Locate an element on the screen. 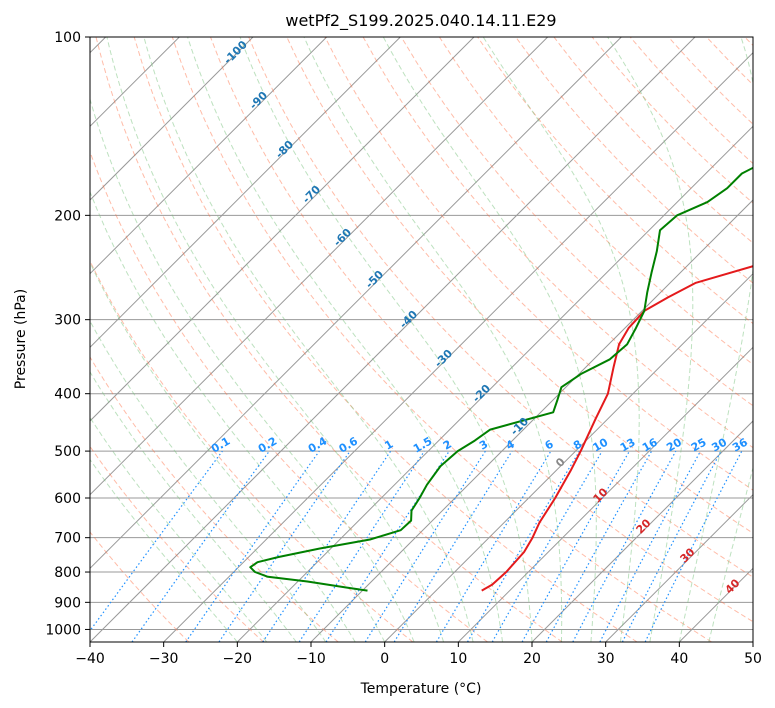 This screenshot has width=775, height=708. y-axis: 100 200 300 400 500 600 700 800 900 1000 is located at coordinates (67, 334).